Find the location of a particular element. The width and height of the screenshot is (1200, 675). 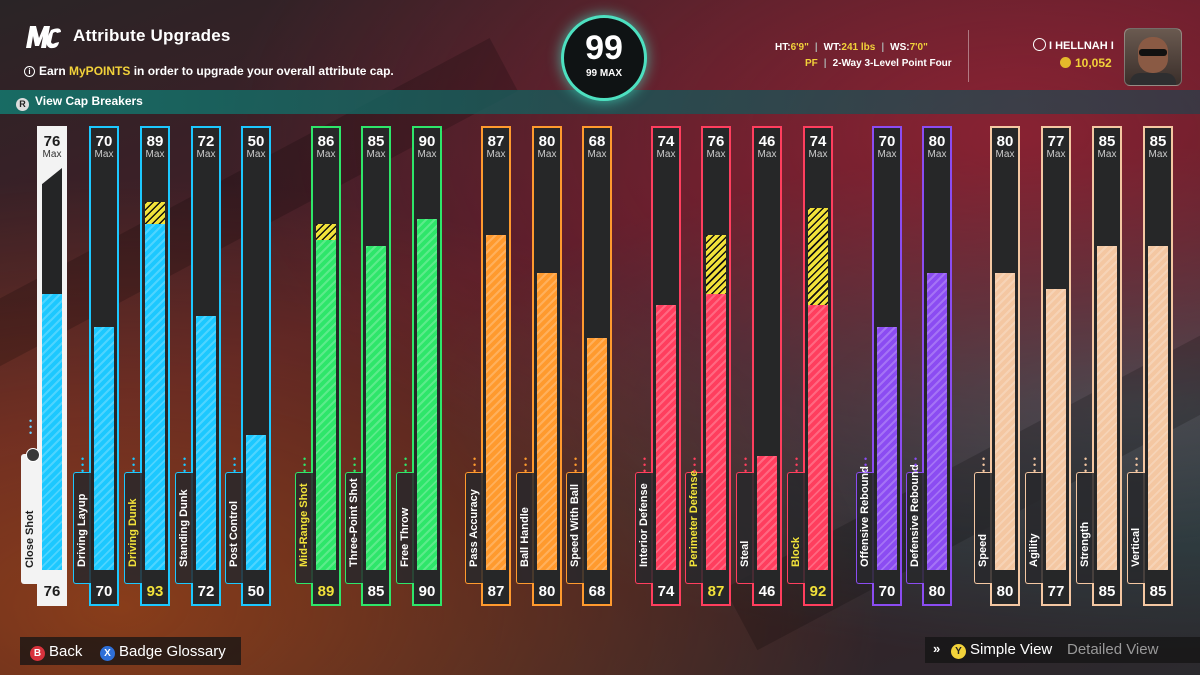

badge-glossary-button: X Badge Glossary is located at coordinates (163, 652).